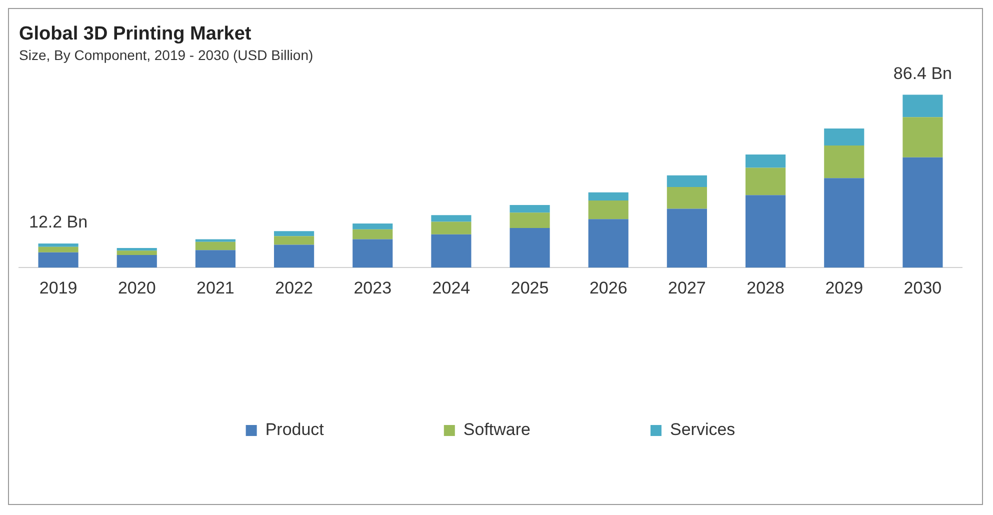 The image size is (993, 515). What do you see at coordinates (294, 288) in the screenshot?
I see `x-tick-label: 2022` at bounding box center [294, 288].